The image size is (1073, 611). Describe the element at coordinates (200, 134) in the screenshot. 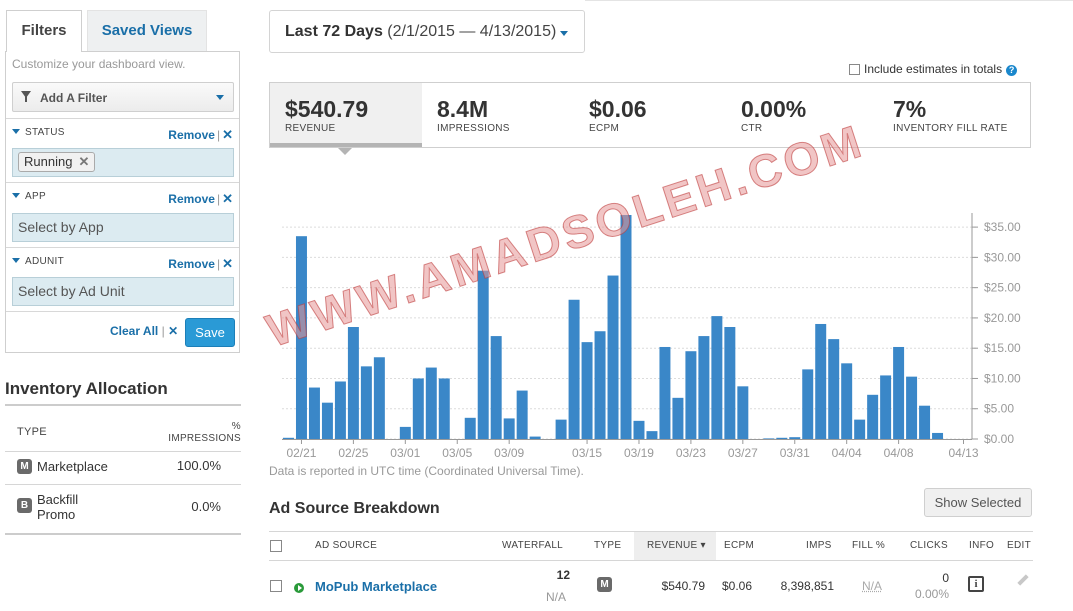

I see `status-remove-link: Remove | ✕` at that location.